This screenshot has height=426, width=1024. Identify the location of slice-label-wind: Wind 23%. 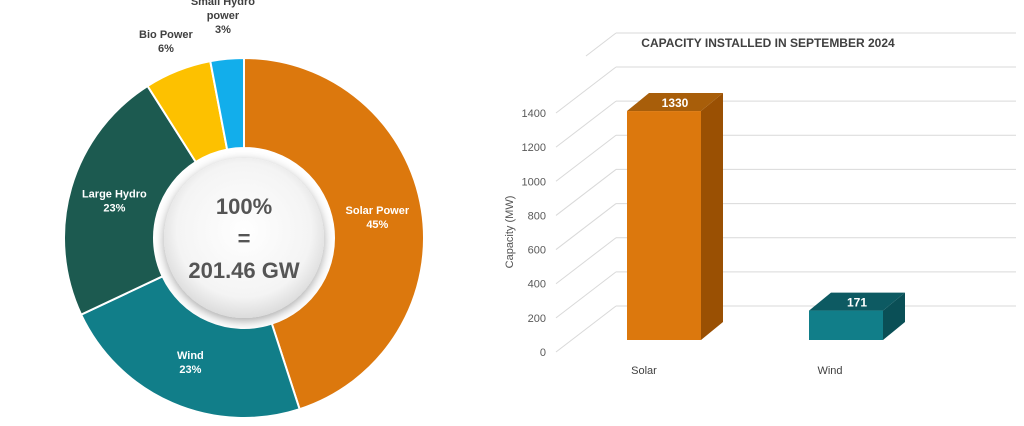
(190, 363).